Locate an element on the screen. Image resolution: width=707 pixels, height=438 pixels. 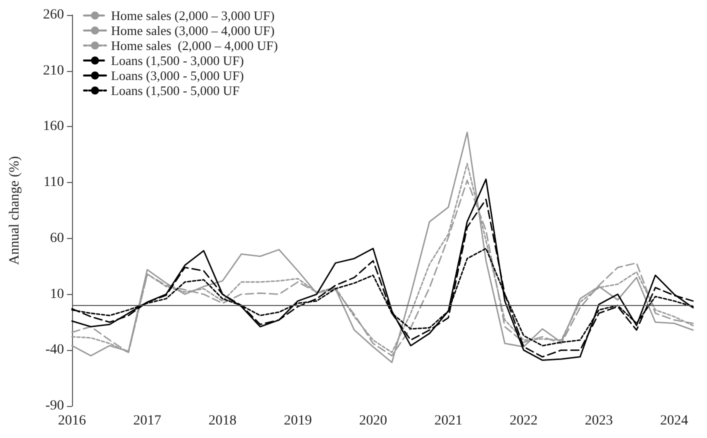
x-tick-label: 2022 is located at coordinates (524, 421).